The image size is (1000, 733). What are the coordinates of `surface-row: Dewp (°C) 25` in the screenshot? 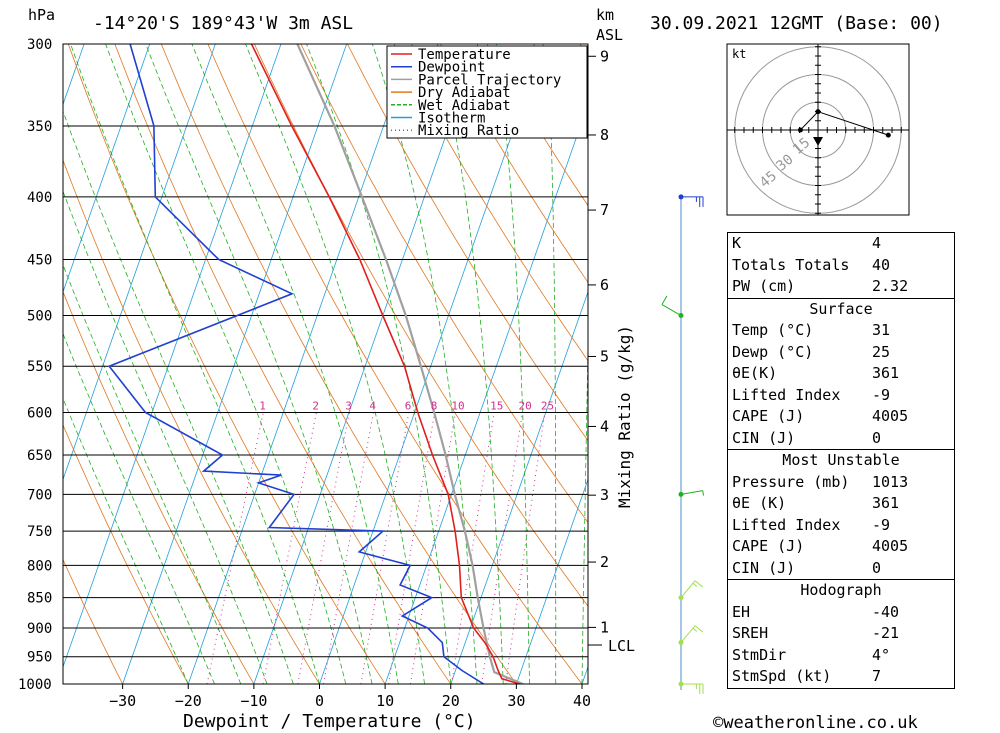 It's located at (811, 351).